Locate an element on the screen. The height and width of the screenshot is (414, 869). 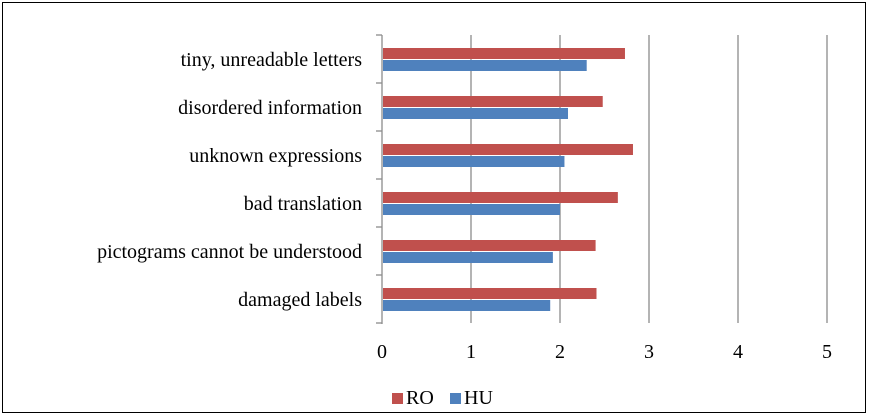
x-tick-label: 5 is located at coordinates (827, 352).